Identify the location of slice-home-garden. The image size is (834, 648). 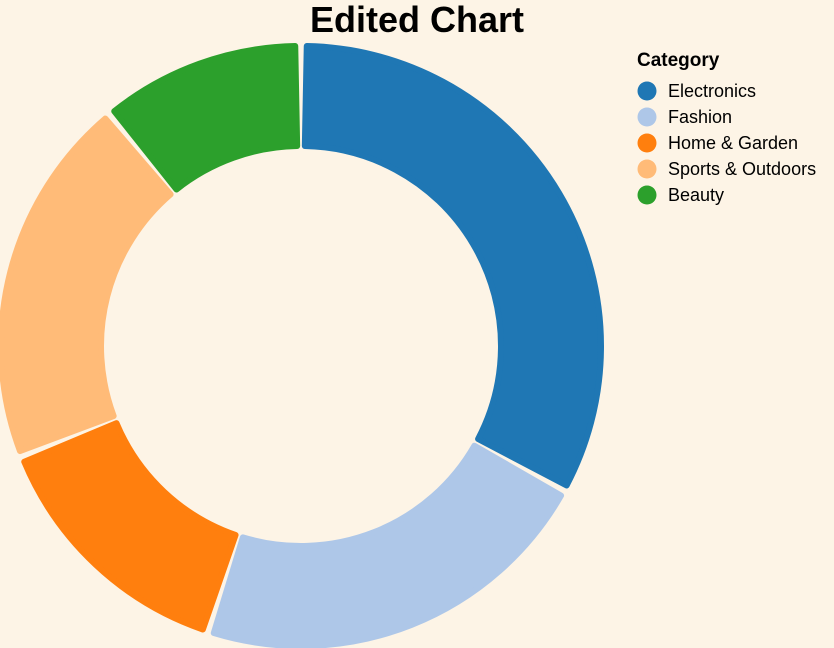
(130, 526).